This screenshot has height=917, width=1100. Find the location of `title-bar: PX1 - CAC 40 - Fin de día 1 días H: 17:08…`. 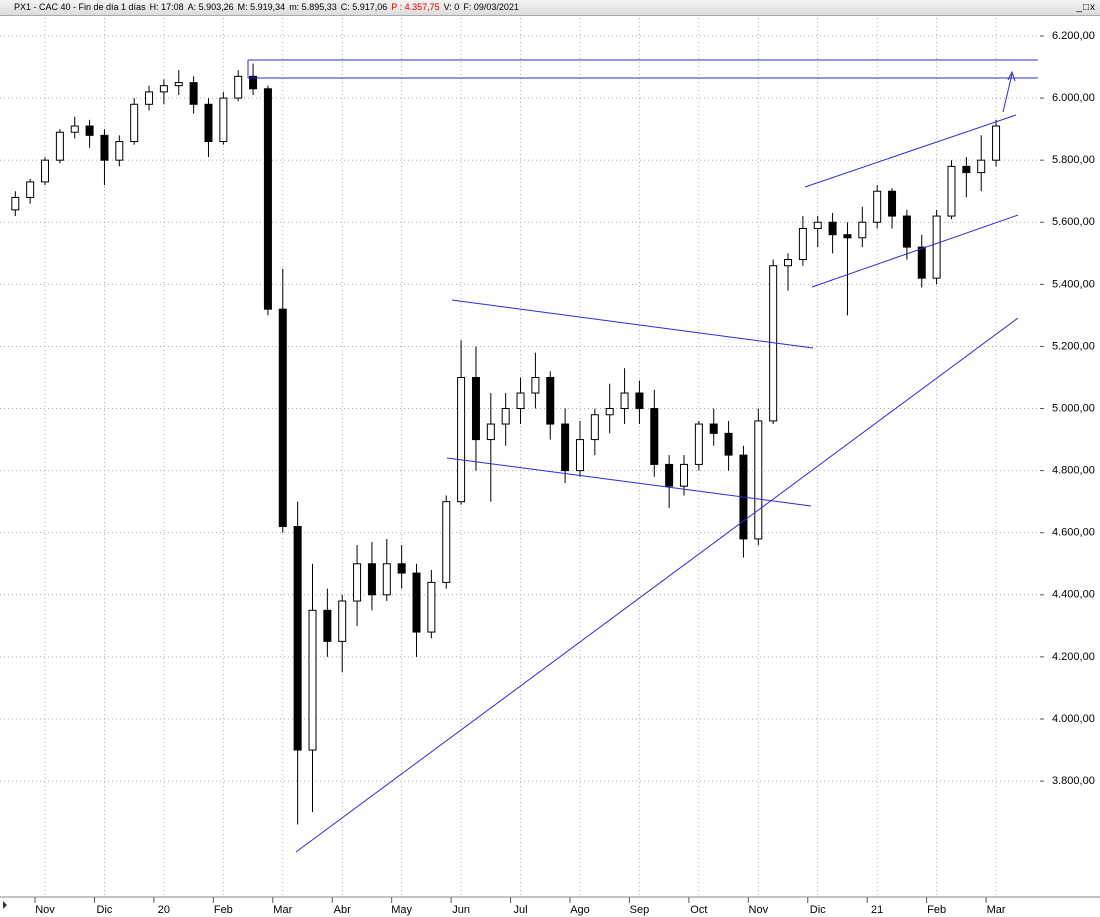

title-bar: PX1 - CAC 40 - Fin de día 1 días H: 17:08… is located at coordinates (550, 8).